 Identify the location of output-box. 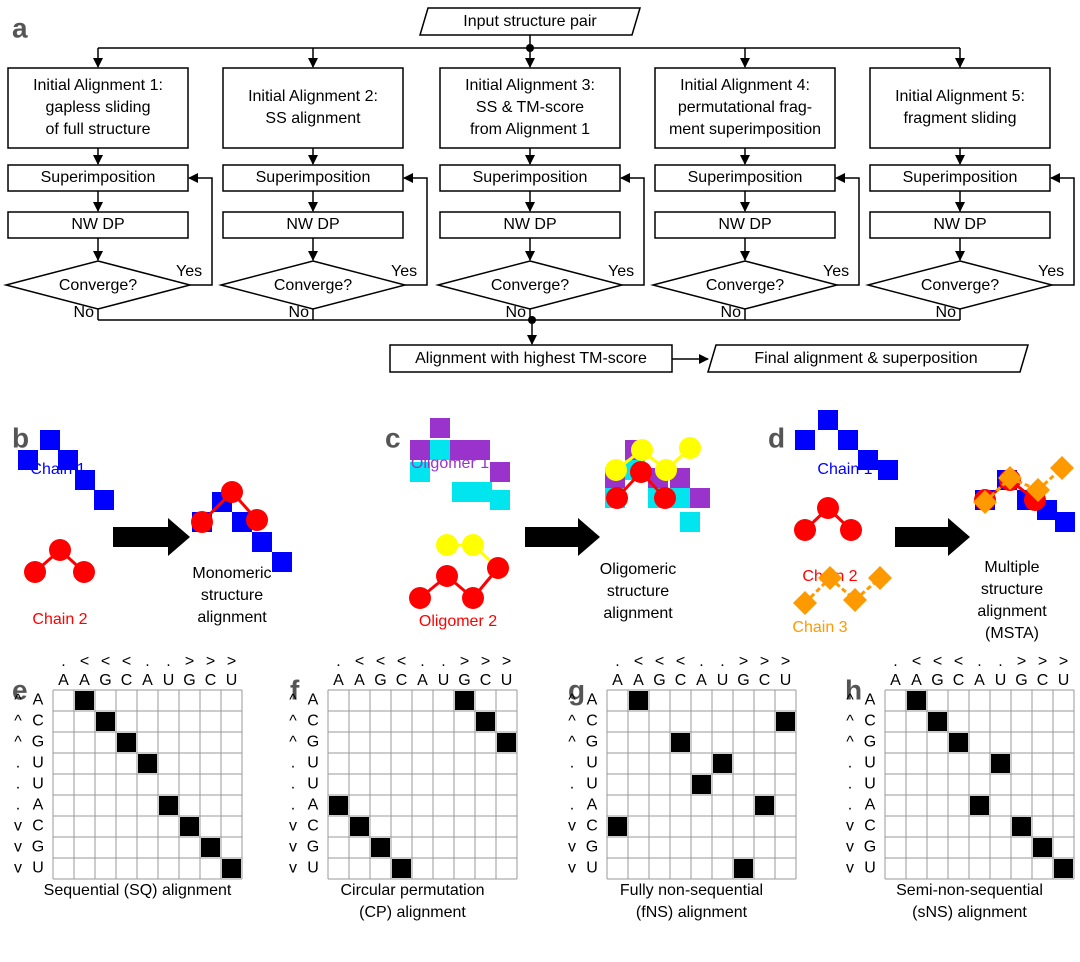
(868, 358).